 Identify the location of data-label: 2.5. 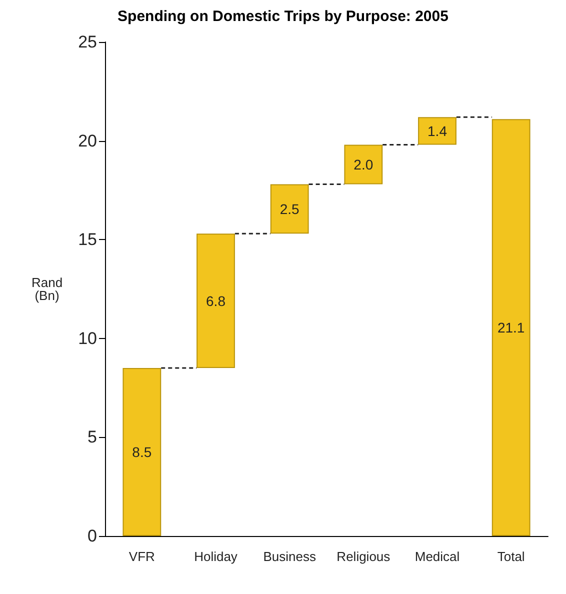
(290, 208).